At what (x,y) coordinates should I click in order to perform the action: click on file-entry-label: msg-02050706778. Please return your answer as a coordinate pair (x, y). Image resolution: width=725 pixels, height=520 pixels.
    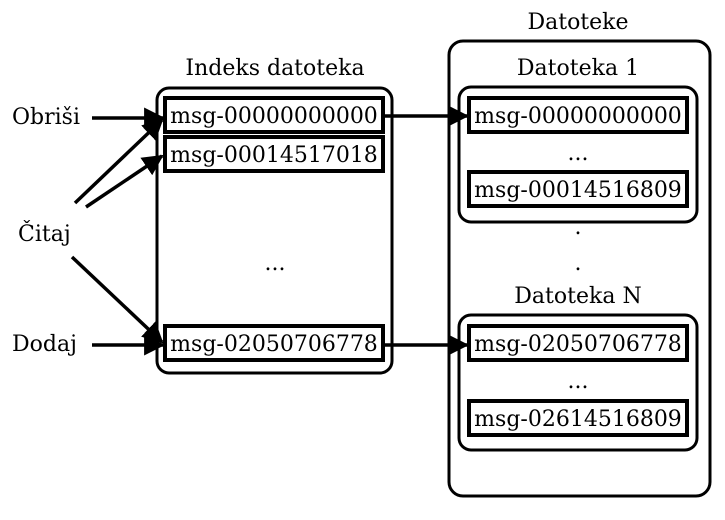
    Looking at the image, I should click on (578, 344).